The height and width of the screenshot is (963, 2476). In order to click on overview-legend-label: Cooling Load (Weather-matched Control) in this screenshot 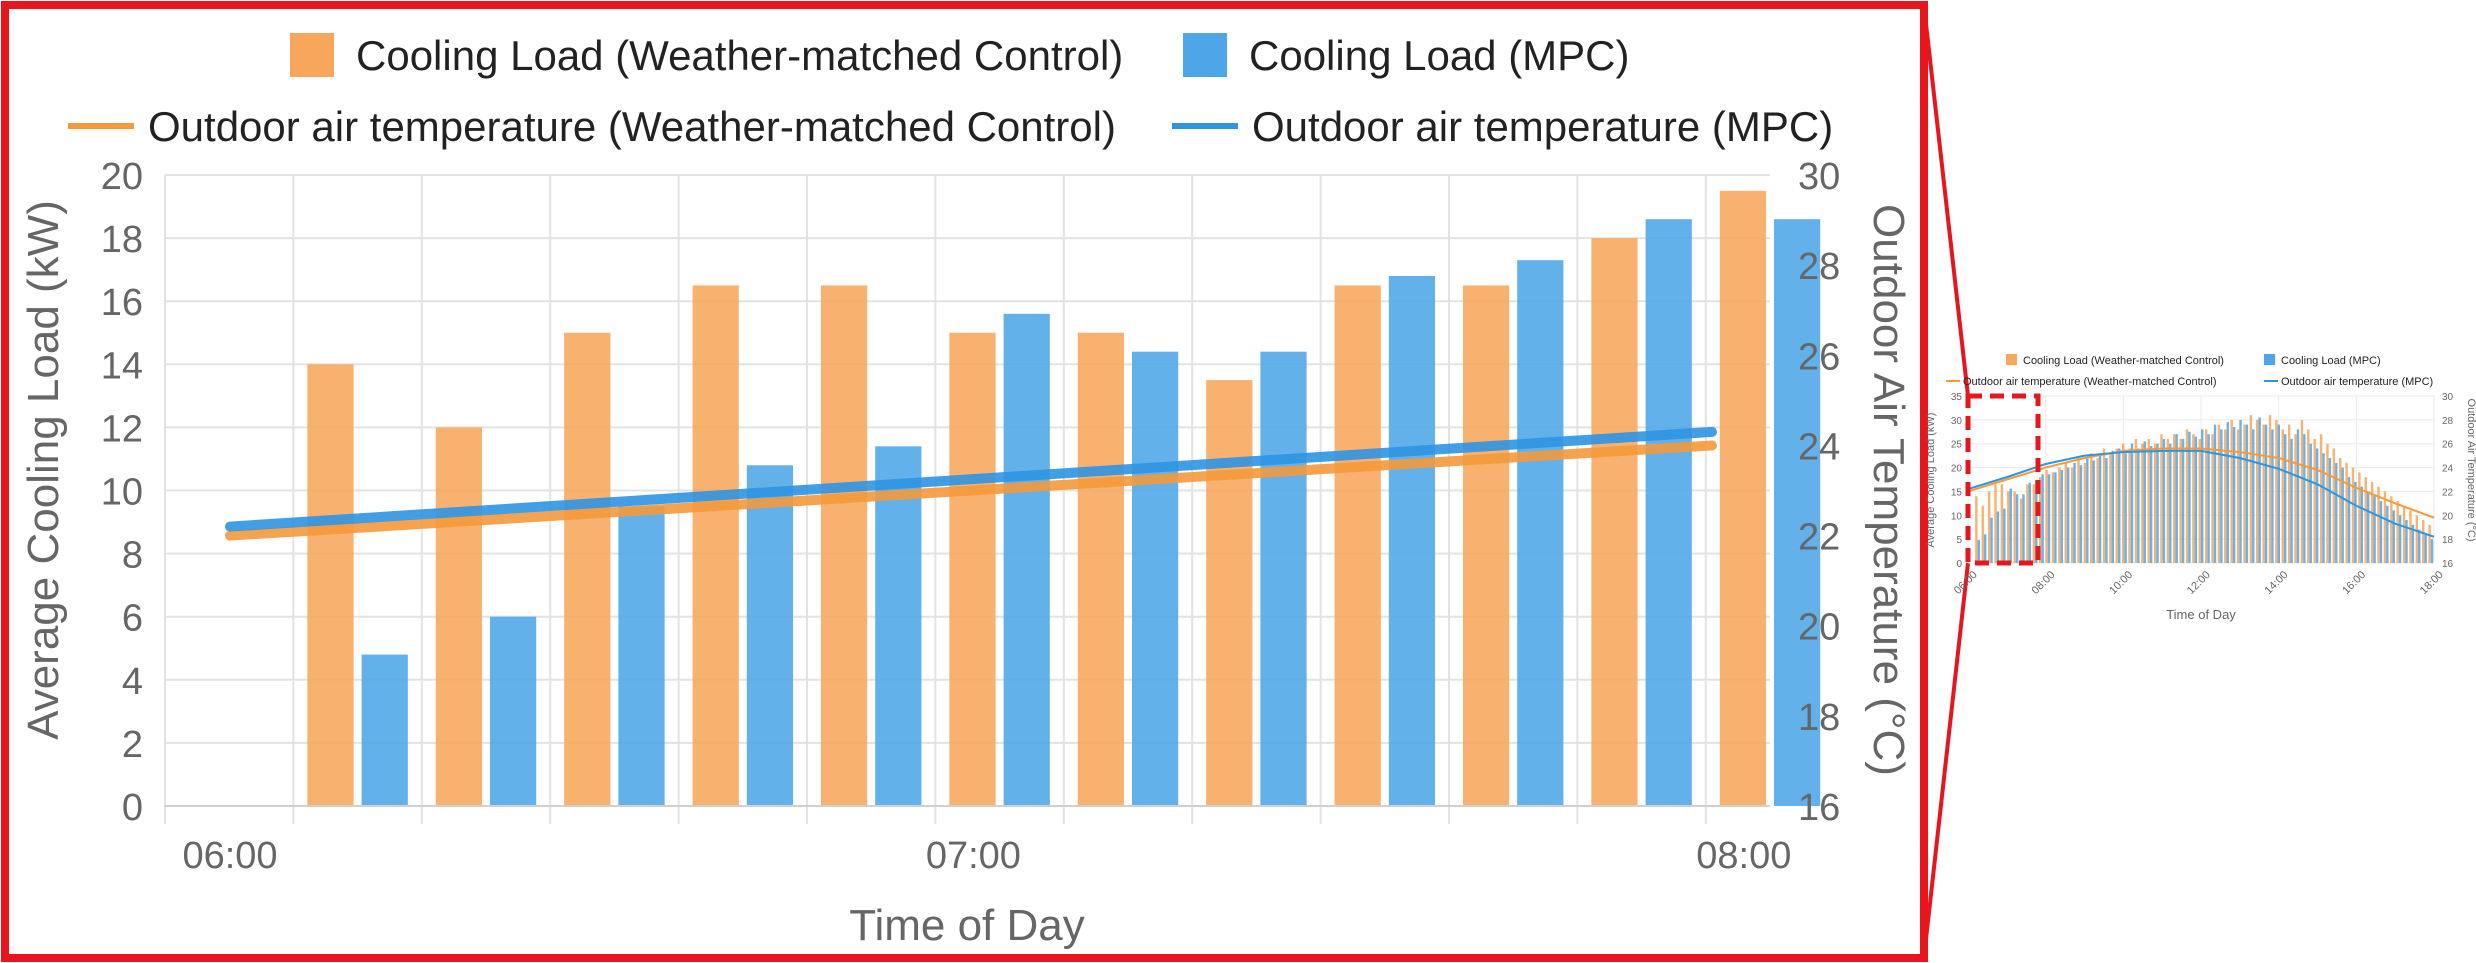, I will do `click(2123, 361)`.